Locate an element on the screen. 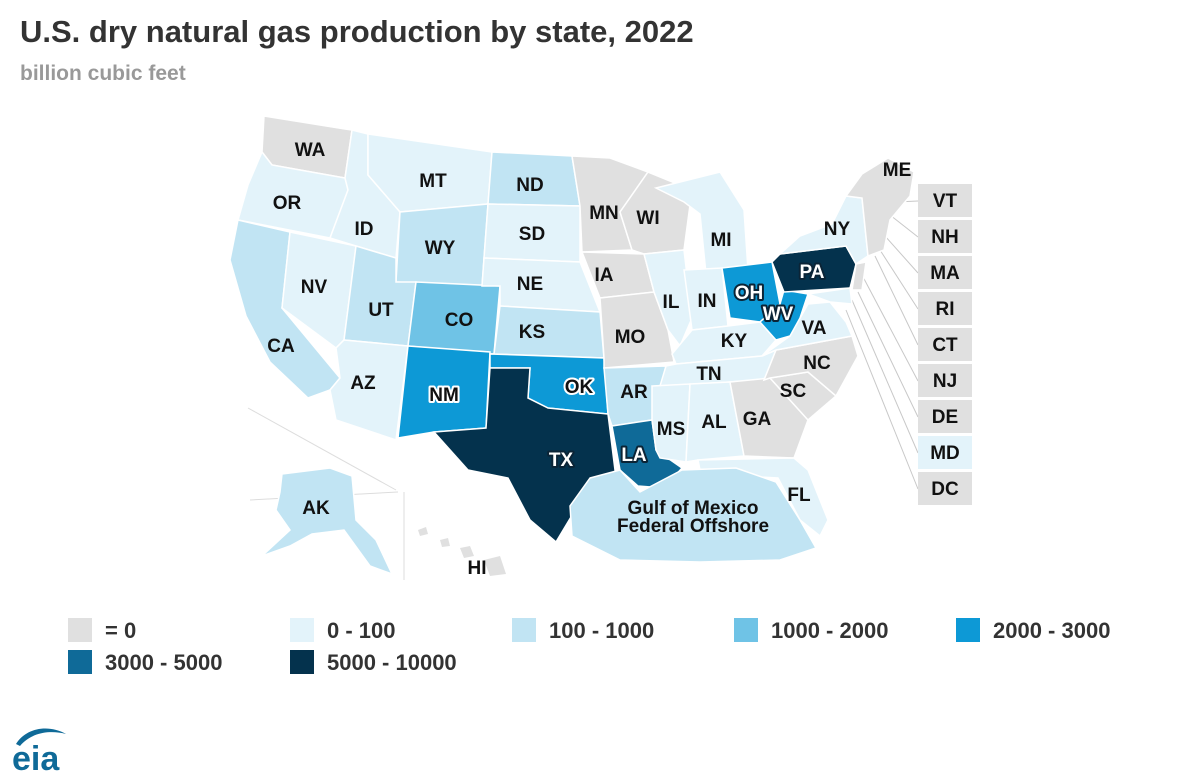 This screenshot has height=780, width=1200. label-NM: NM is located at coordinates (444, 395).